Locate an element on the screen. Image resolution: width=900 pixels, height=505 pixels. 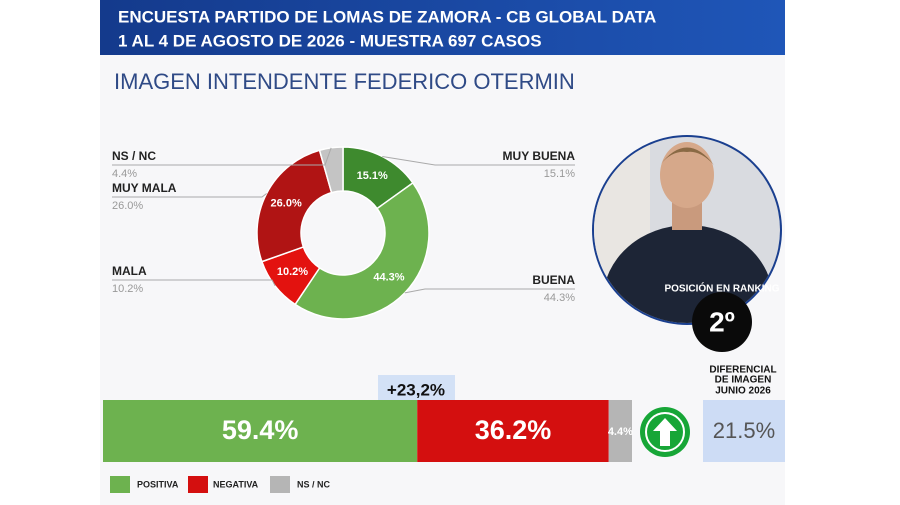
annotation: +23,2% is located at coordinates (416, 389).